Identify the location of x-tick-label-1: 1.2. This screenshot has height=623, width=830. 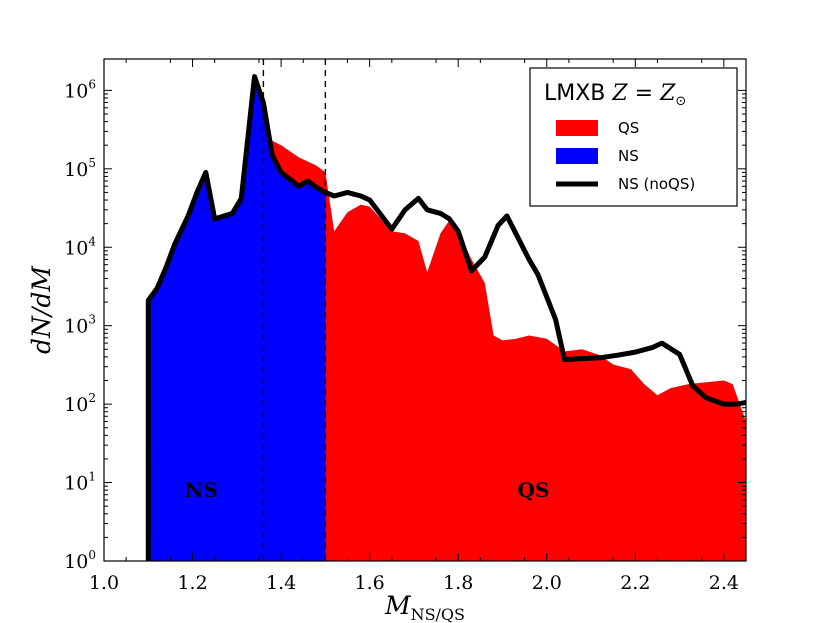
(192, 583).